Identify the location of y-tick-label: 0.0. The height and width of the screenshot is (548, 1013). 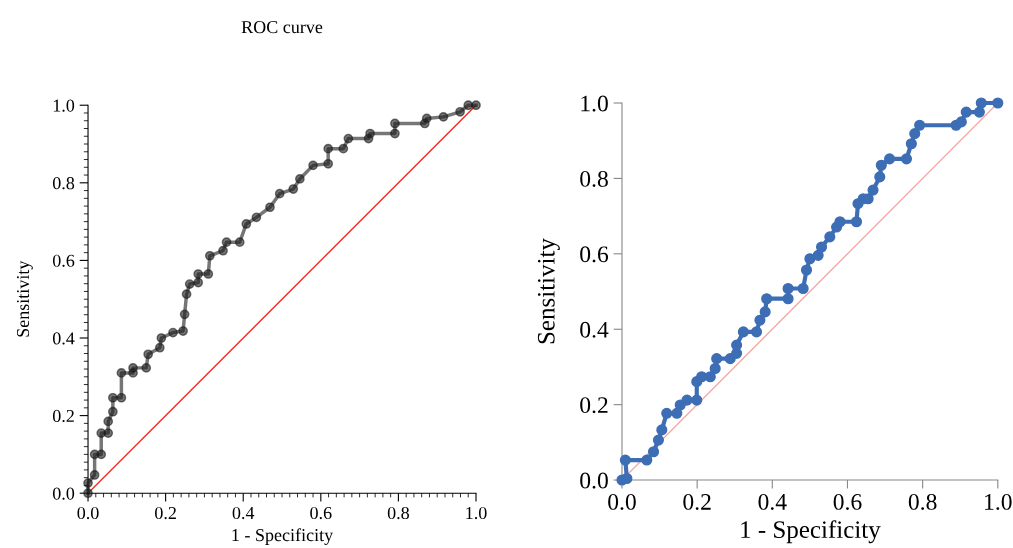
(594, 480).